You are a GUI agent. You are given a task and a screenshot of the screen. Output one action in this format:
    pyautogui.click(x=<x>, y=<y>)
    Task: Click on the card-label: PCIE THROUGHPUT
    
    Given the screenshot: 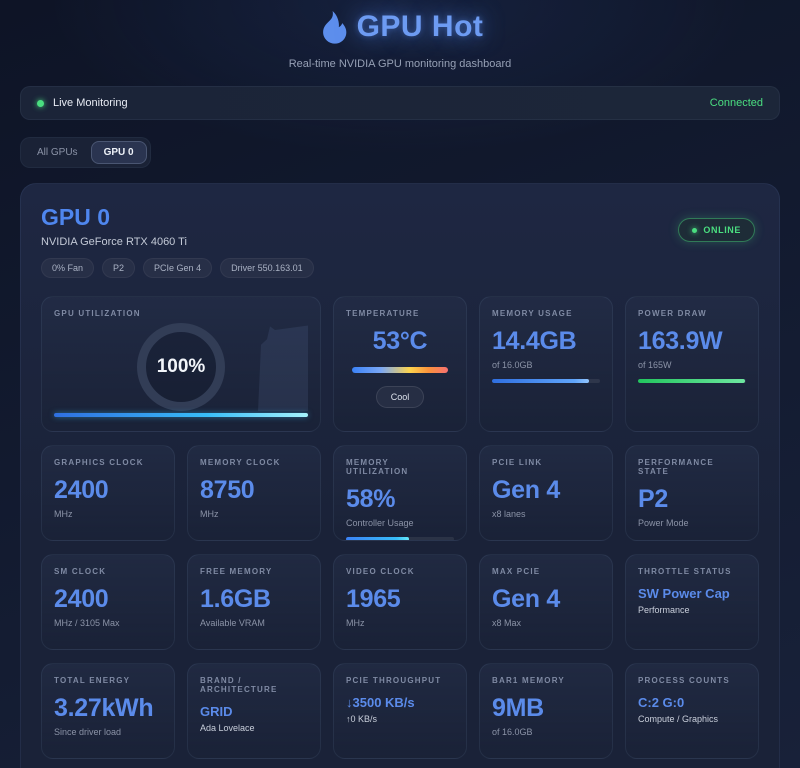 What is the action you would take?
    pyautogui.click(x=394, y=680)
    